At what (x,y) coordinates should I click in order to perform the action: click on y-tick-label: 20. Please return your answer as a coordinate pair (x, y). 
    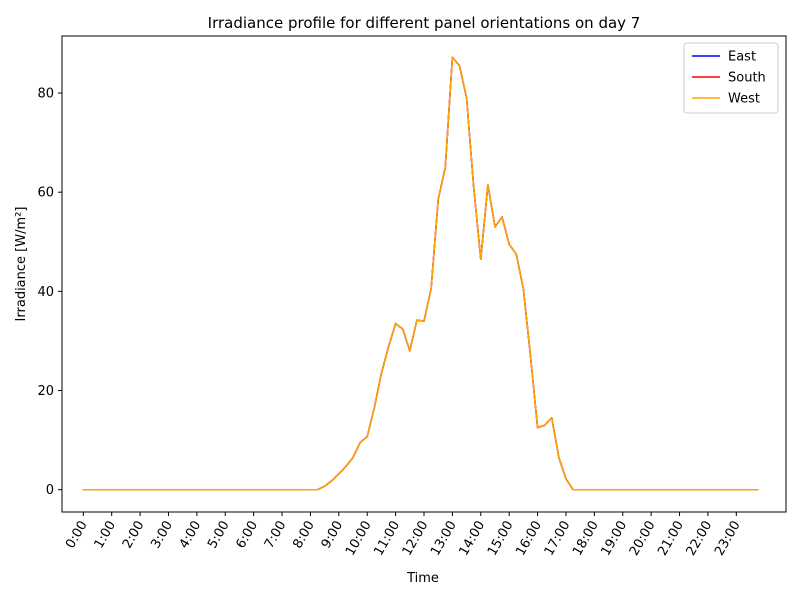
    Looking at the image, I should click on (45, 391).